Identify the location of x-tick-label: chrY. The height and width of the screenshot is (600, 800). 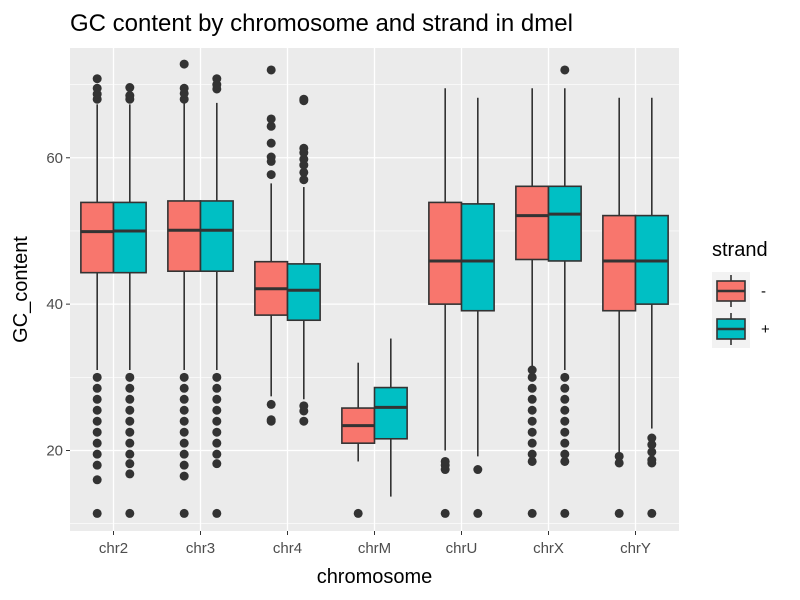
(635, 548).